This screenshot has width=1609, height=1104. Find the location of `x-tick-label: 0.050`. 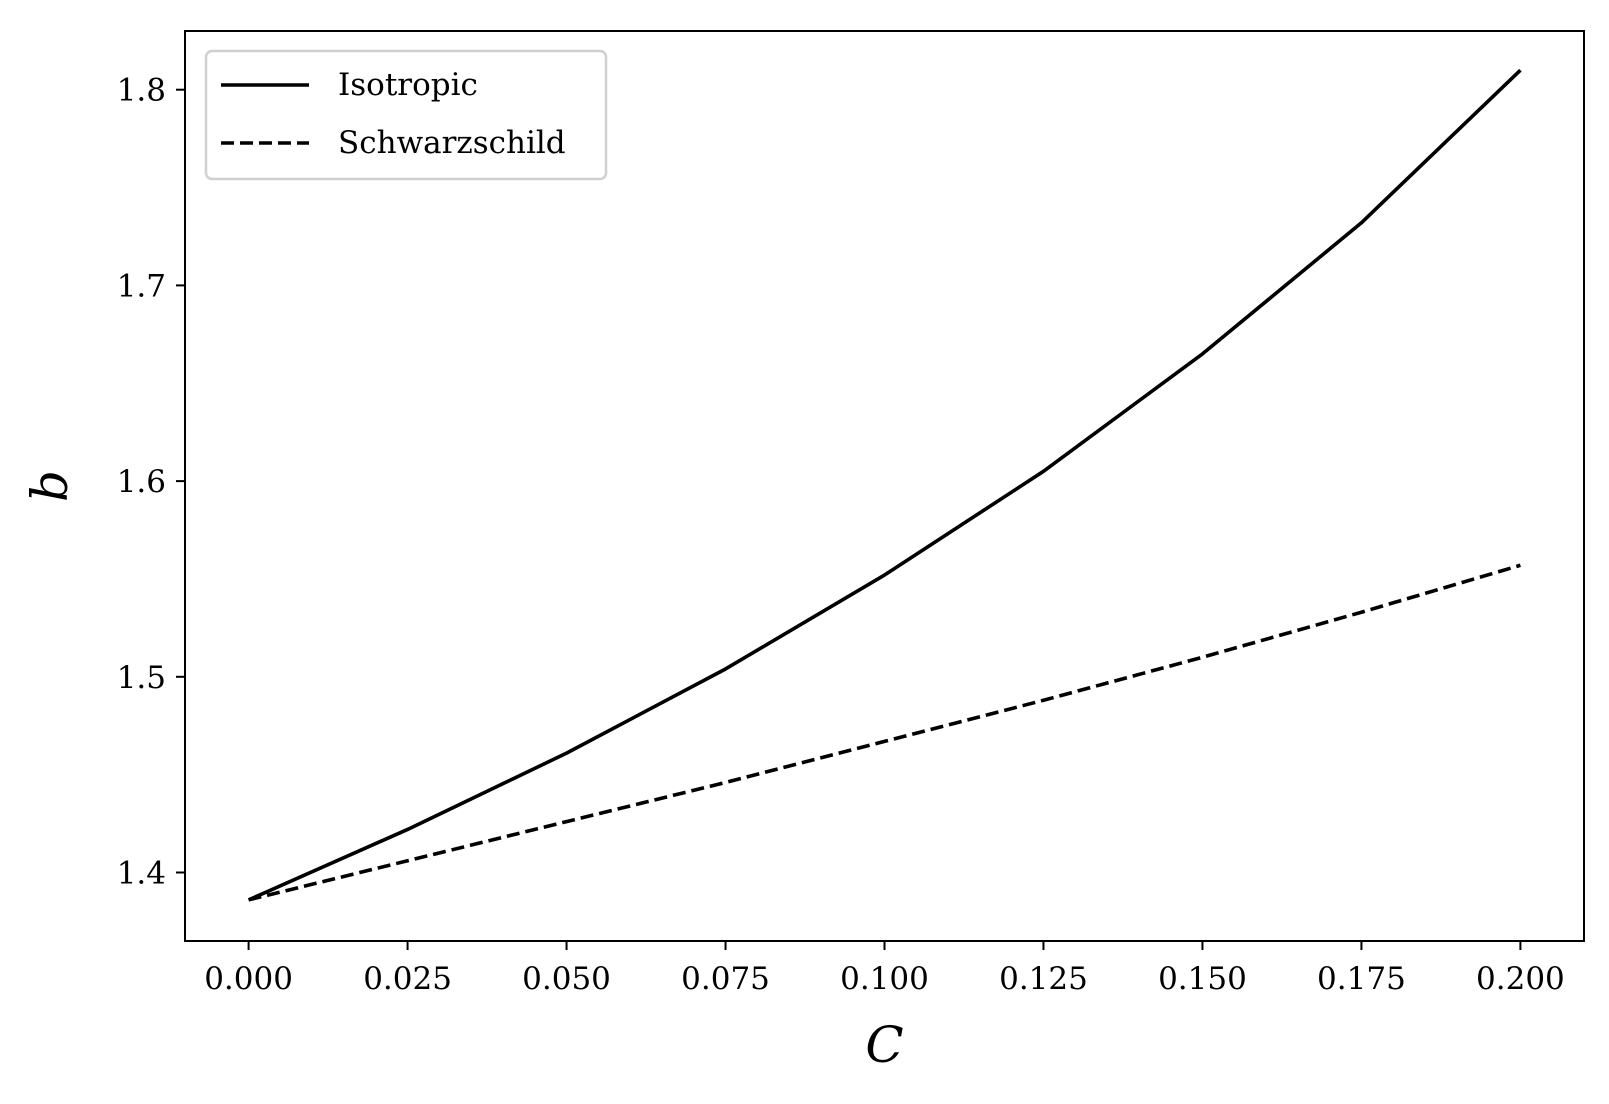

x-tick-label: 0.050 is located at coordinates (566, 979).